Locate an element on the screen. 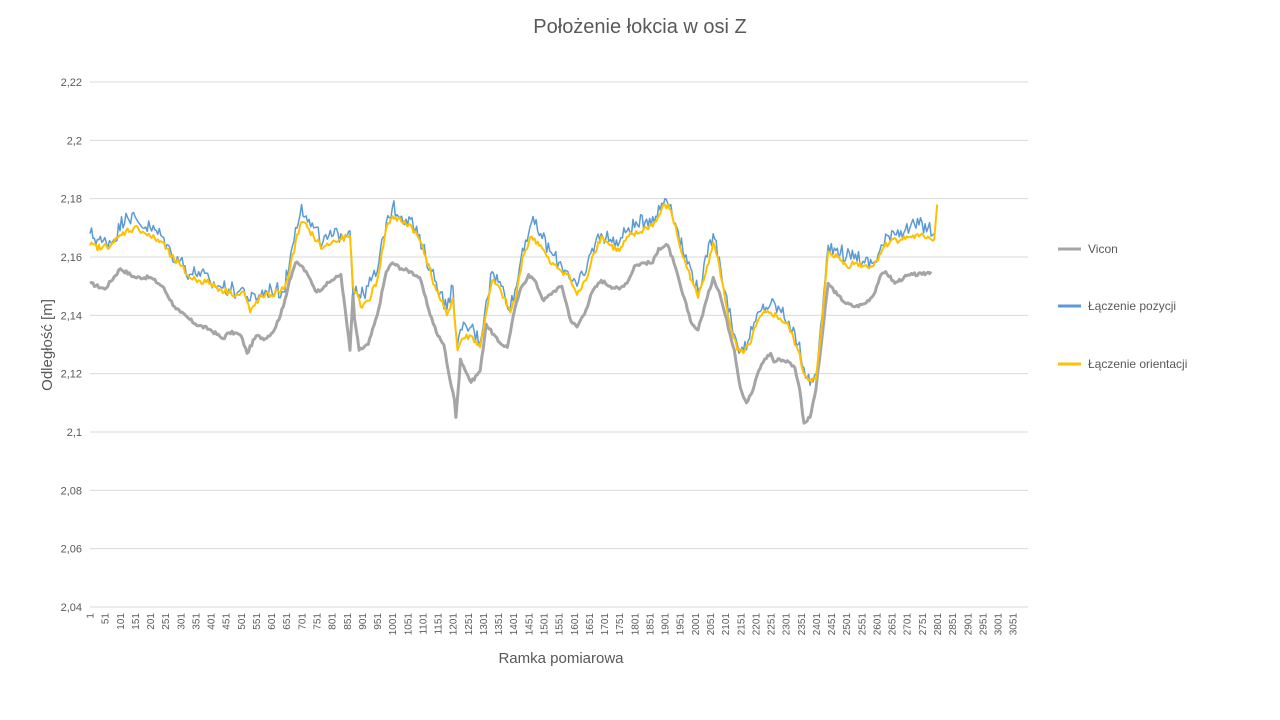 This screenshot has height=720, width=1280. x-tick-label: 801 is located at coordinates (333, 621).